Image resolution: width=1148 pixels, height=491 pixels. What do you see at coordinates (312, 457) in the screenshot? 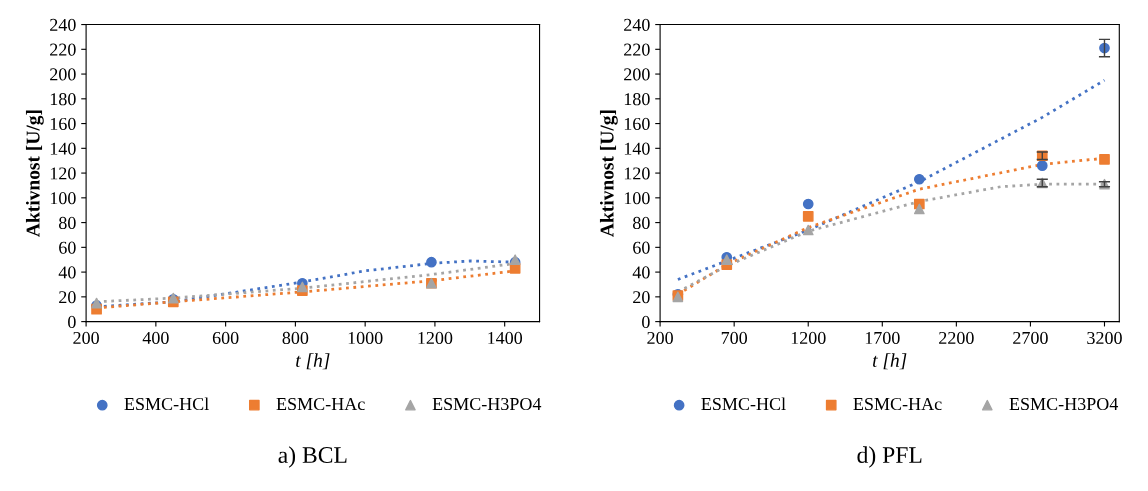
I see `text: a) BCL` at bounding box center [312, 457].